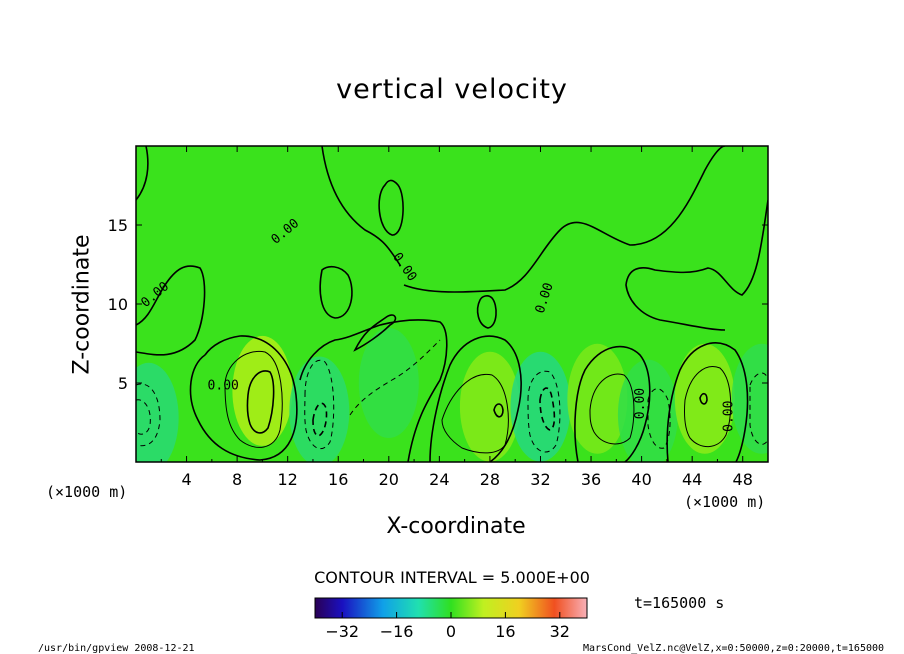  Describe the element at coordinates (452, 89) in the screenshot. I see `chart-title: vertical velocity` at that location.